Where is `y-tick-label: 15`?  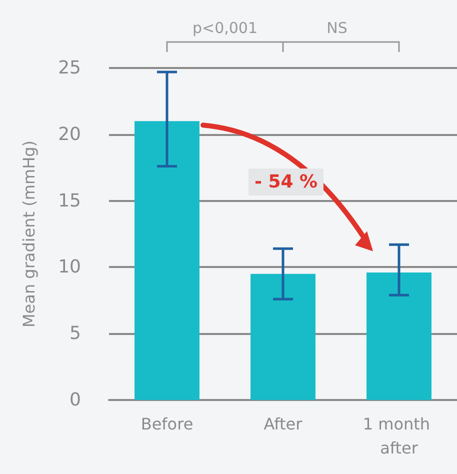
y-tick-label: 15 is located at coordinates (69, 201).